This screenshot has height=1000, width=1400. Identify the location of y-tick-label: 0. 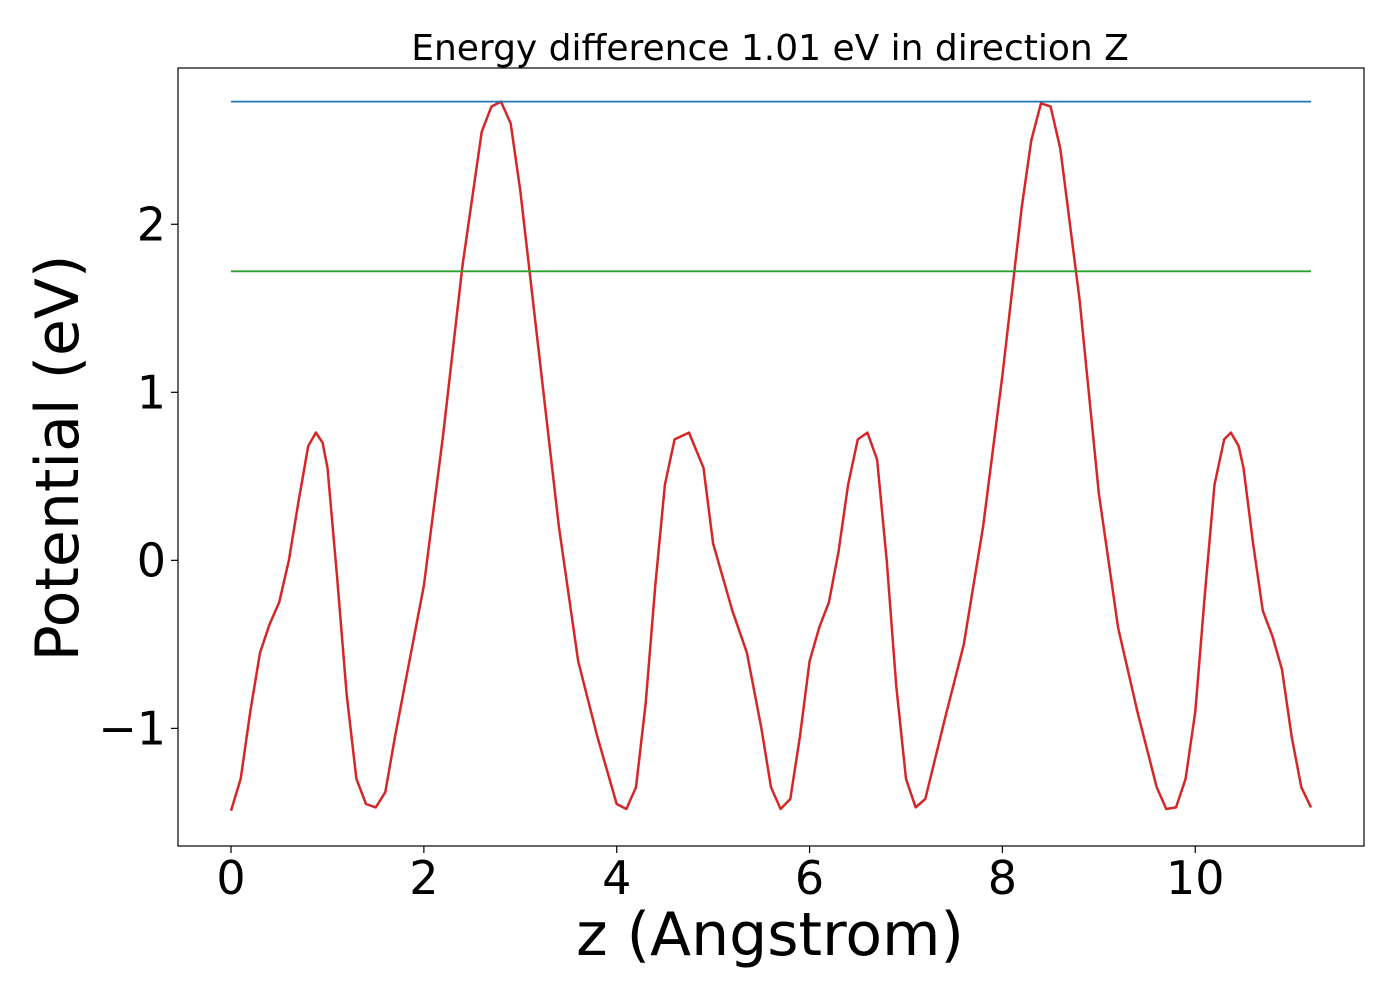
(151, 560).